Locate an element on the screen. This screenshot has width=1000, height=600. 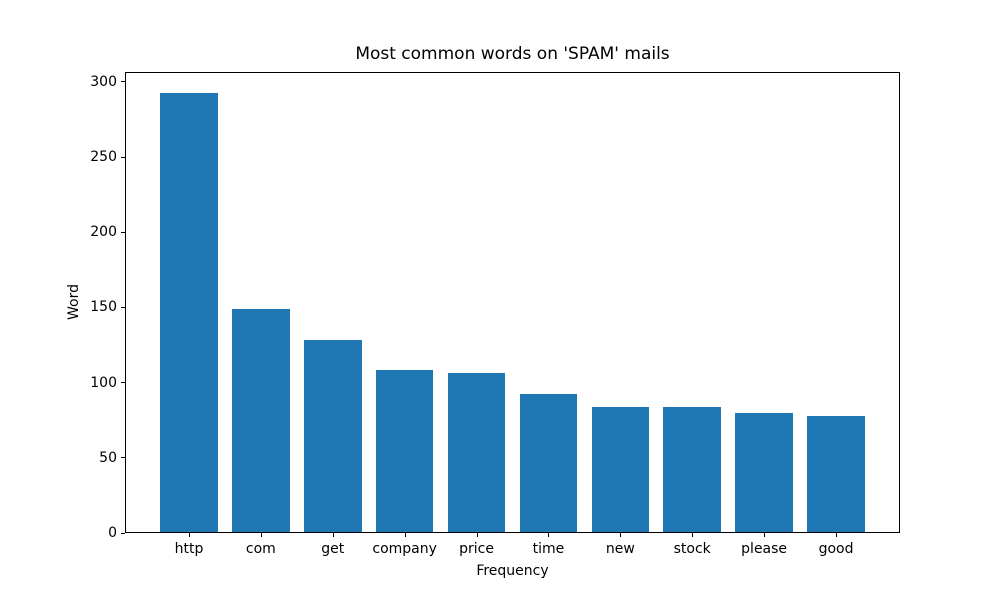
bar-get is located at coordinates (333, 435).